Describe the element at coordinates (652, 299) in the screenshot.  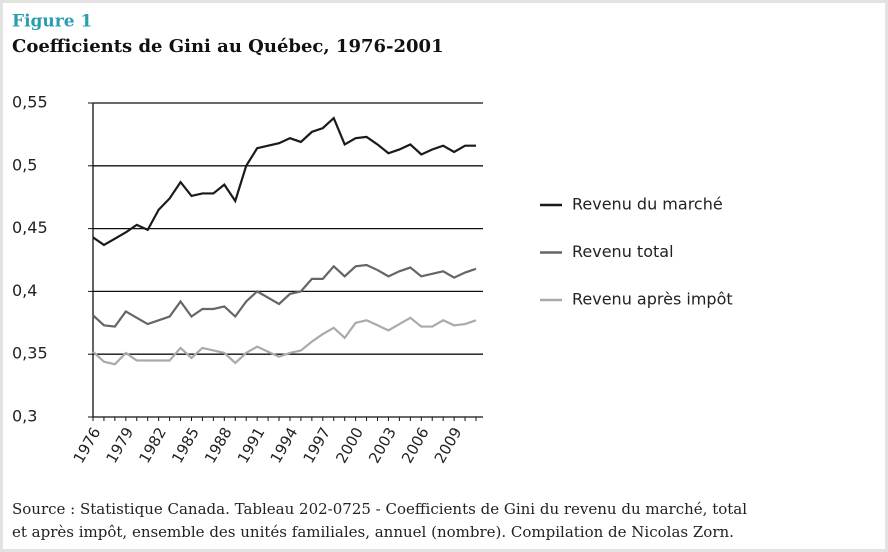
I see `legend-label: Revenu après impôt` at that location.